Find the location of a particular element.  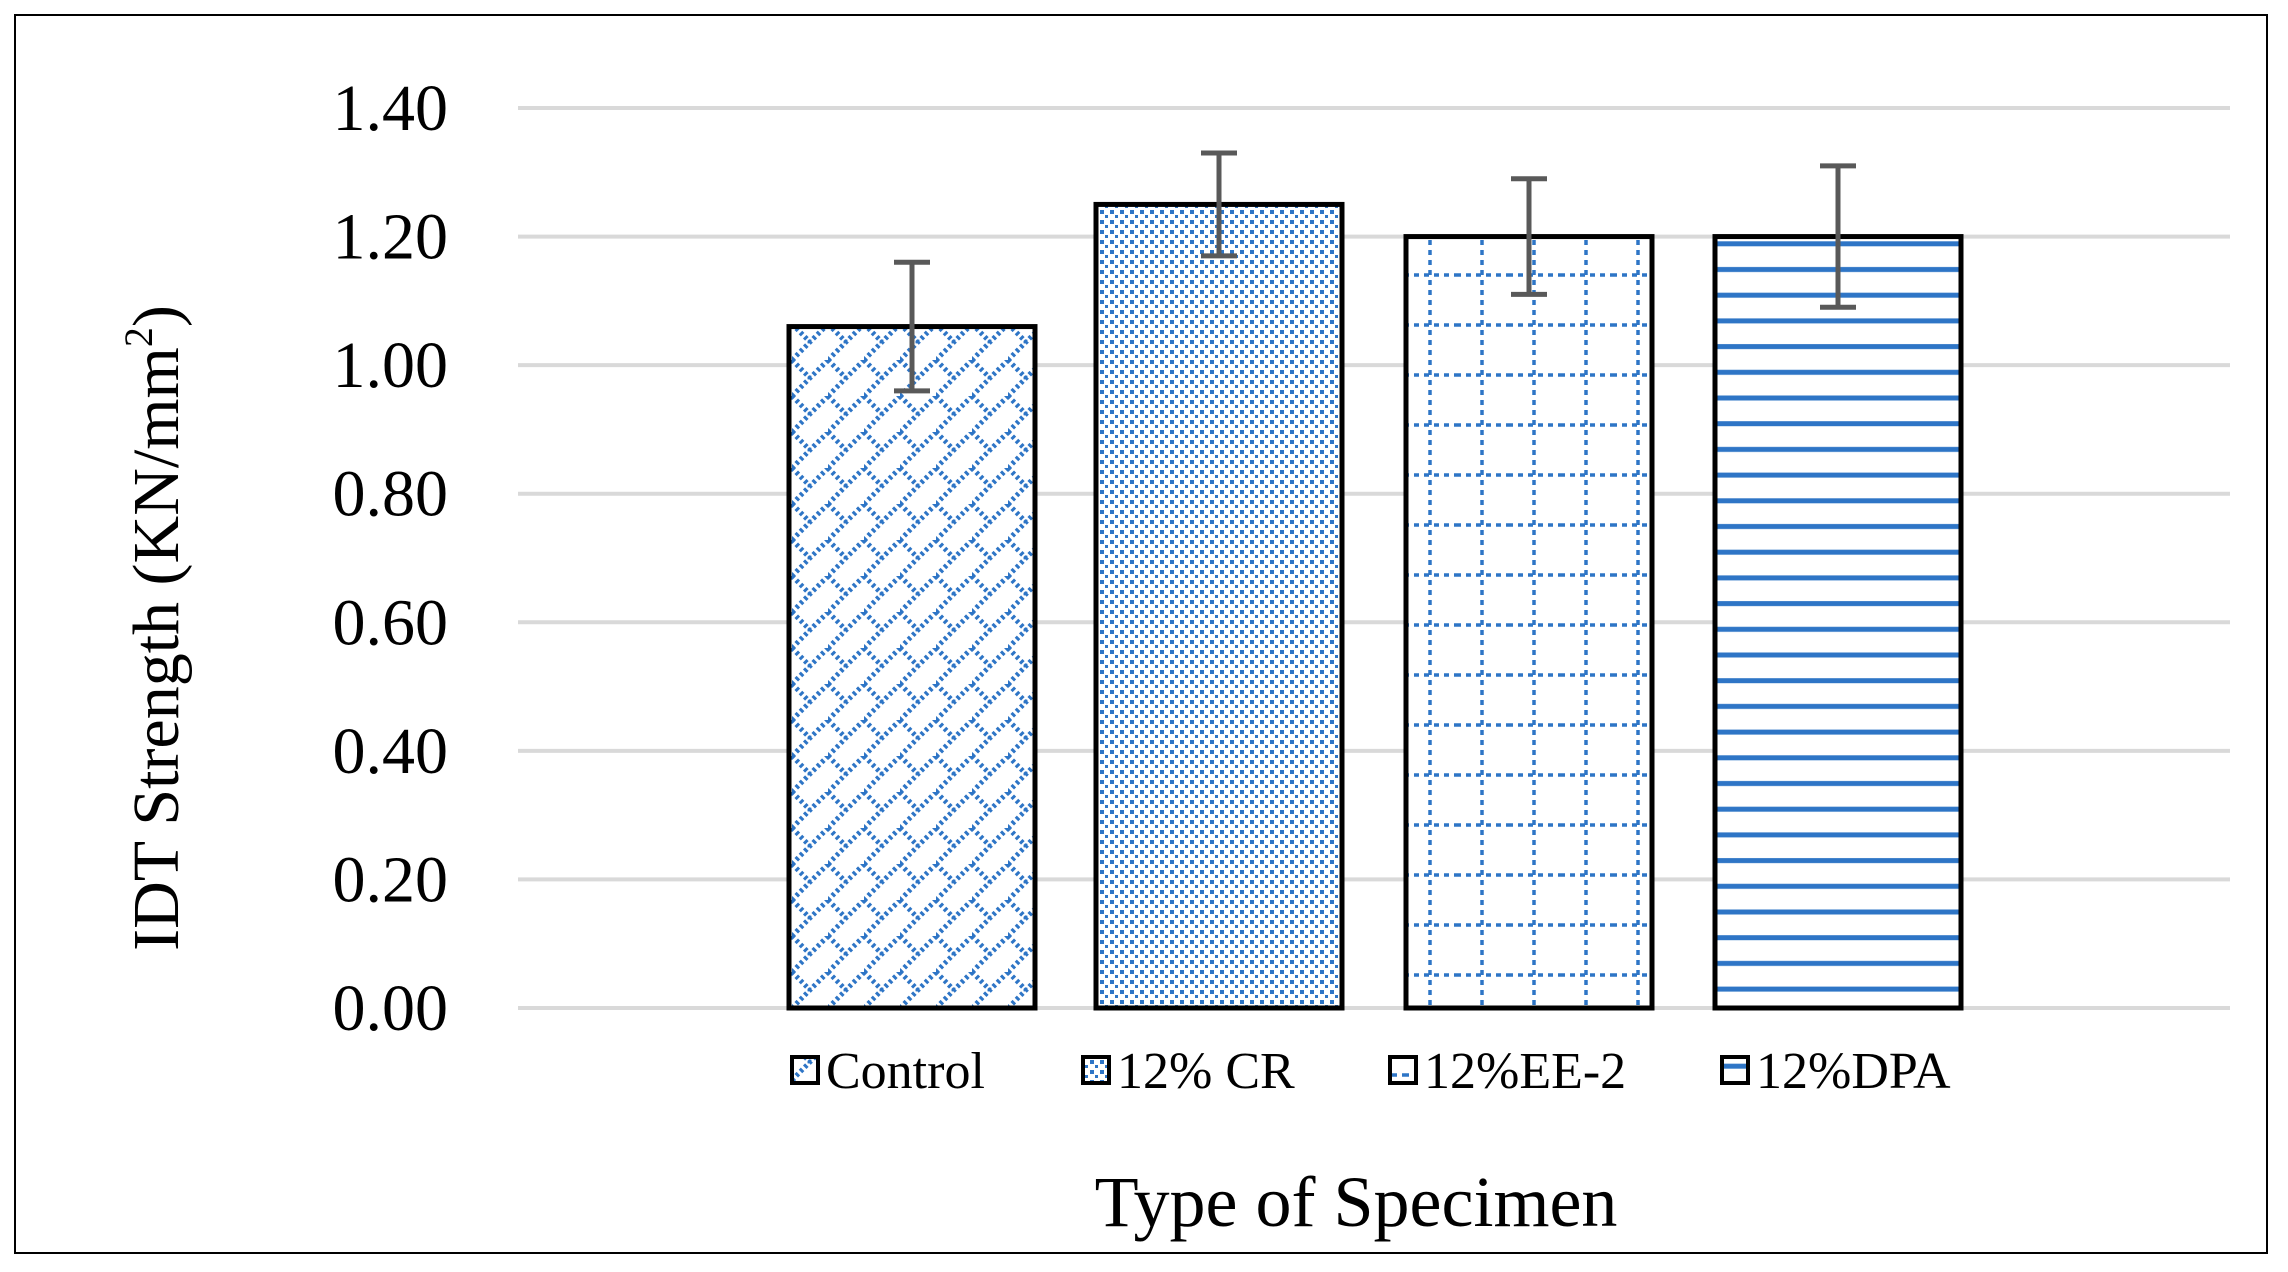

y-tick-label: 0.80 is located at coordinates (391, 494).